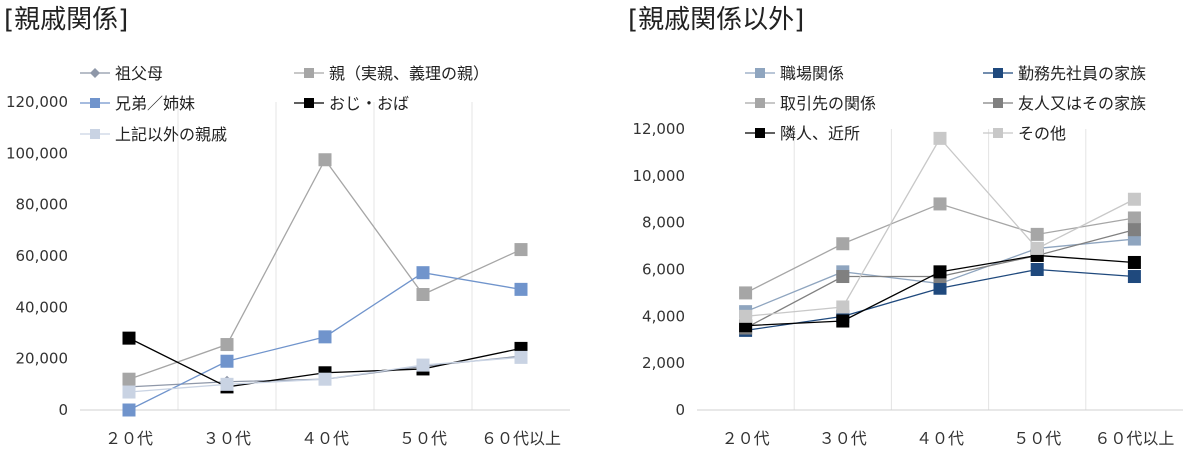 Image resolution: width=1200 pixels, height=465 pixels. Describe the element at coordinates (1042, 133) in the screenshot. I see `legend-label: その他` at that location.